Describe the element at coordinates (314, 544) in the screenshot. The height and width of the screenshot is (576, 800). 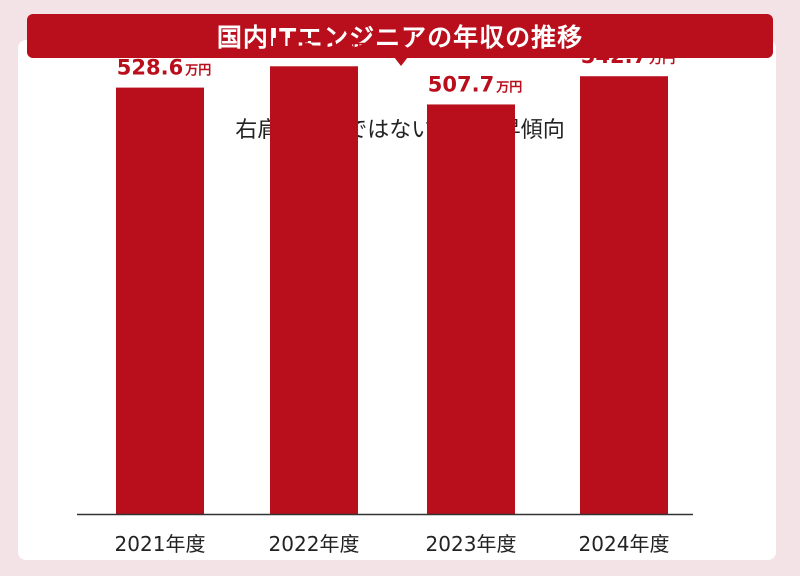
I see `x-tick-label: 2022年度` at that location.